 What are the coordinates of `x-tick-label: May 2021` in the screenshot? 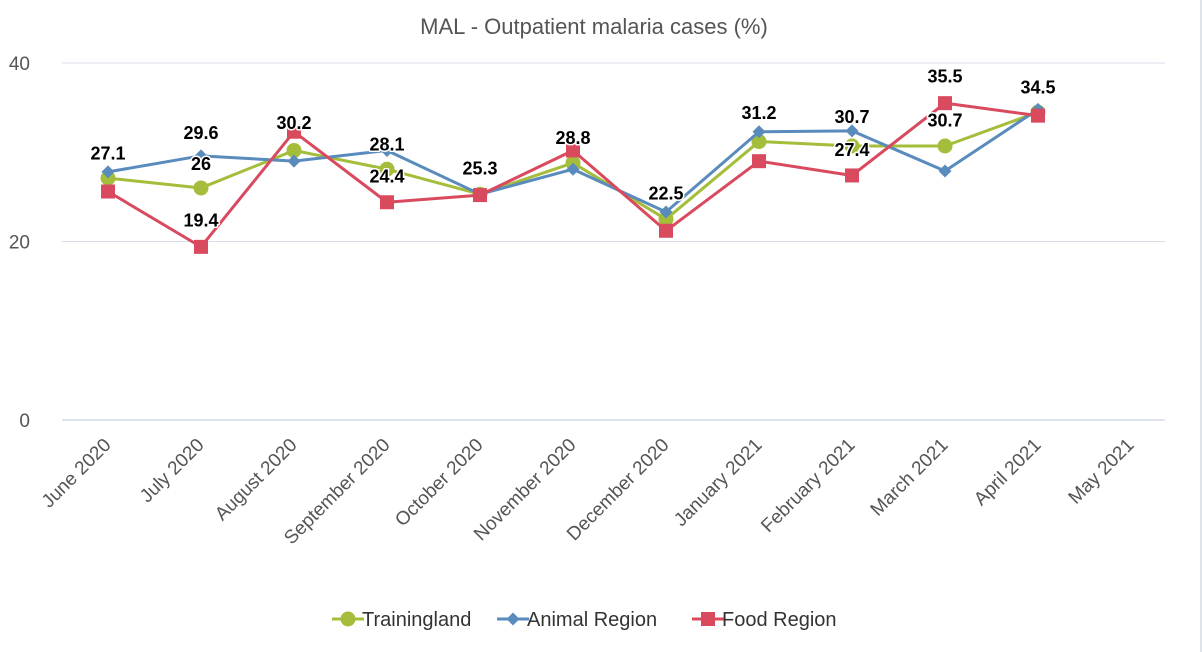 It's located at (1102, 472).